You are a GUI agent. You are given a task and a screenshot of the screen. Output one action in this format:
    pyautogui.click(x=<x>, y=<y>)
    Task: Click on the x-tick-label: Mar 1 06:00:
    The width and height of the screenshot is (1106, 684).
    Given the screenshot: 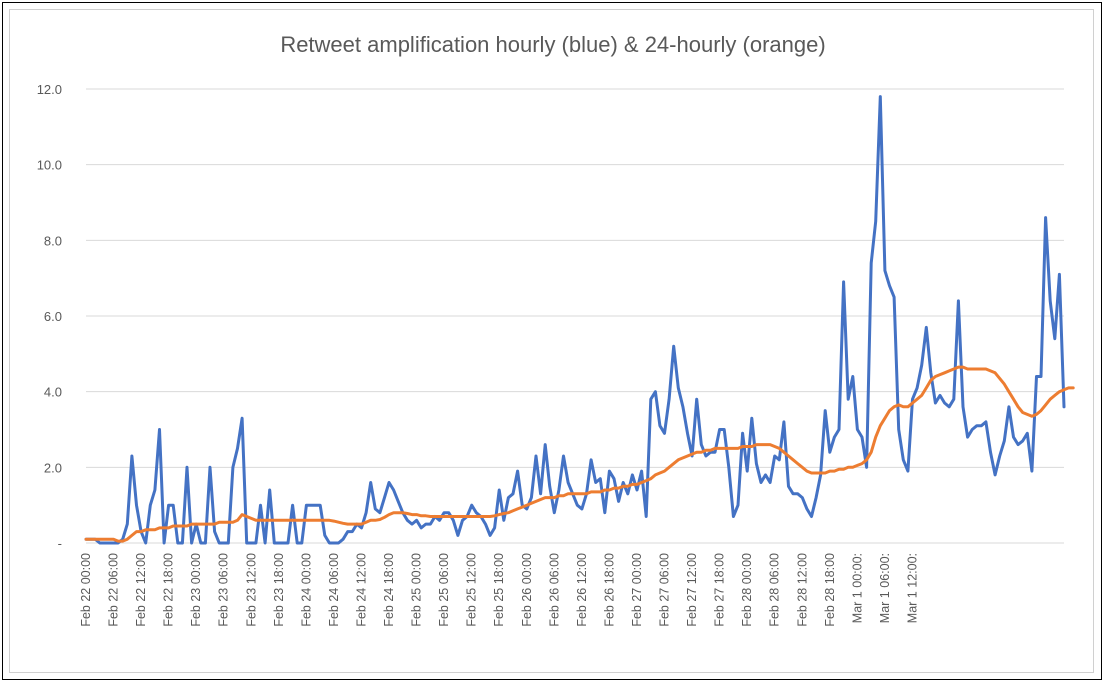 What is the action you would take?
    pyautogui.click(x=885, y=588)
    